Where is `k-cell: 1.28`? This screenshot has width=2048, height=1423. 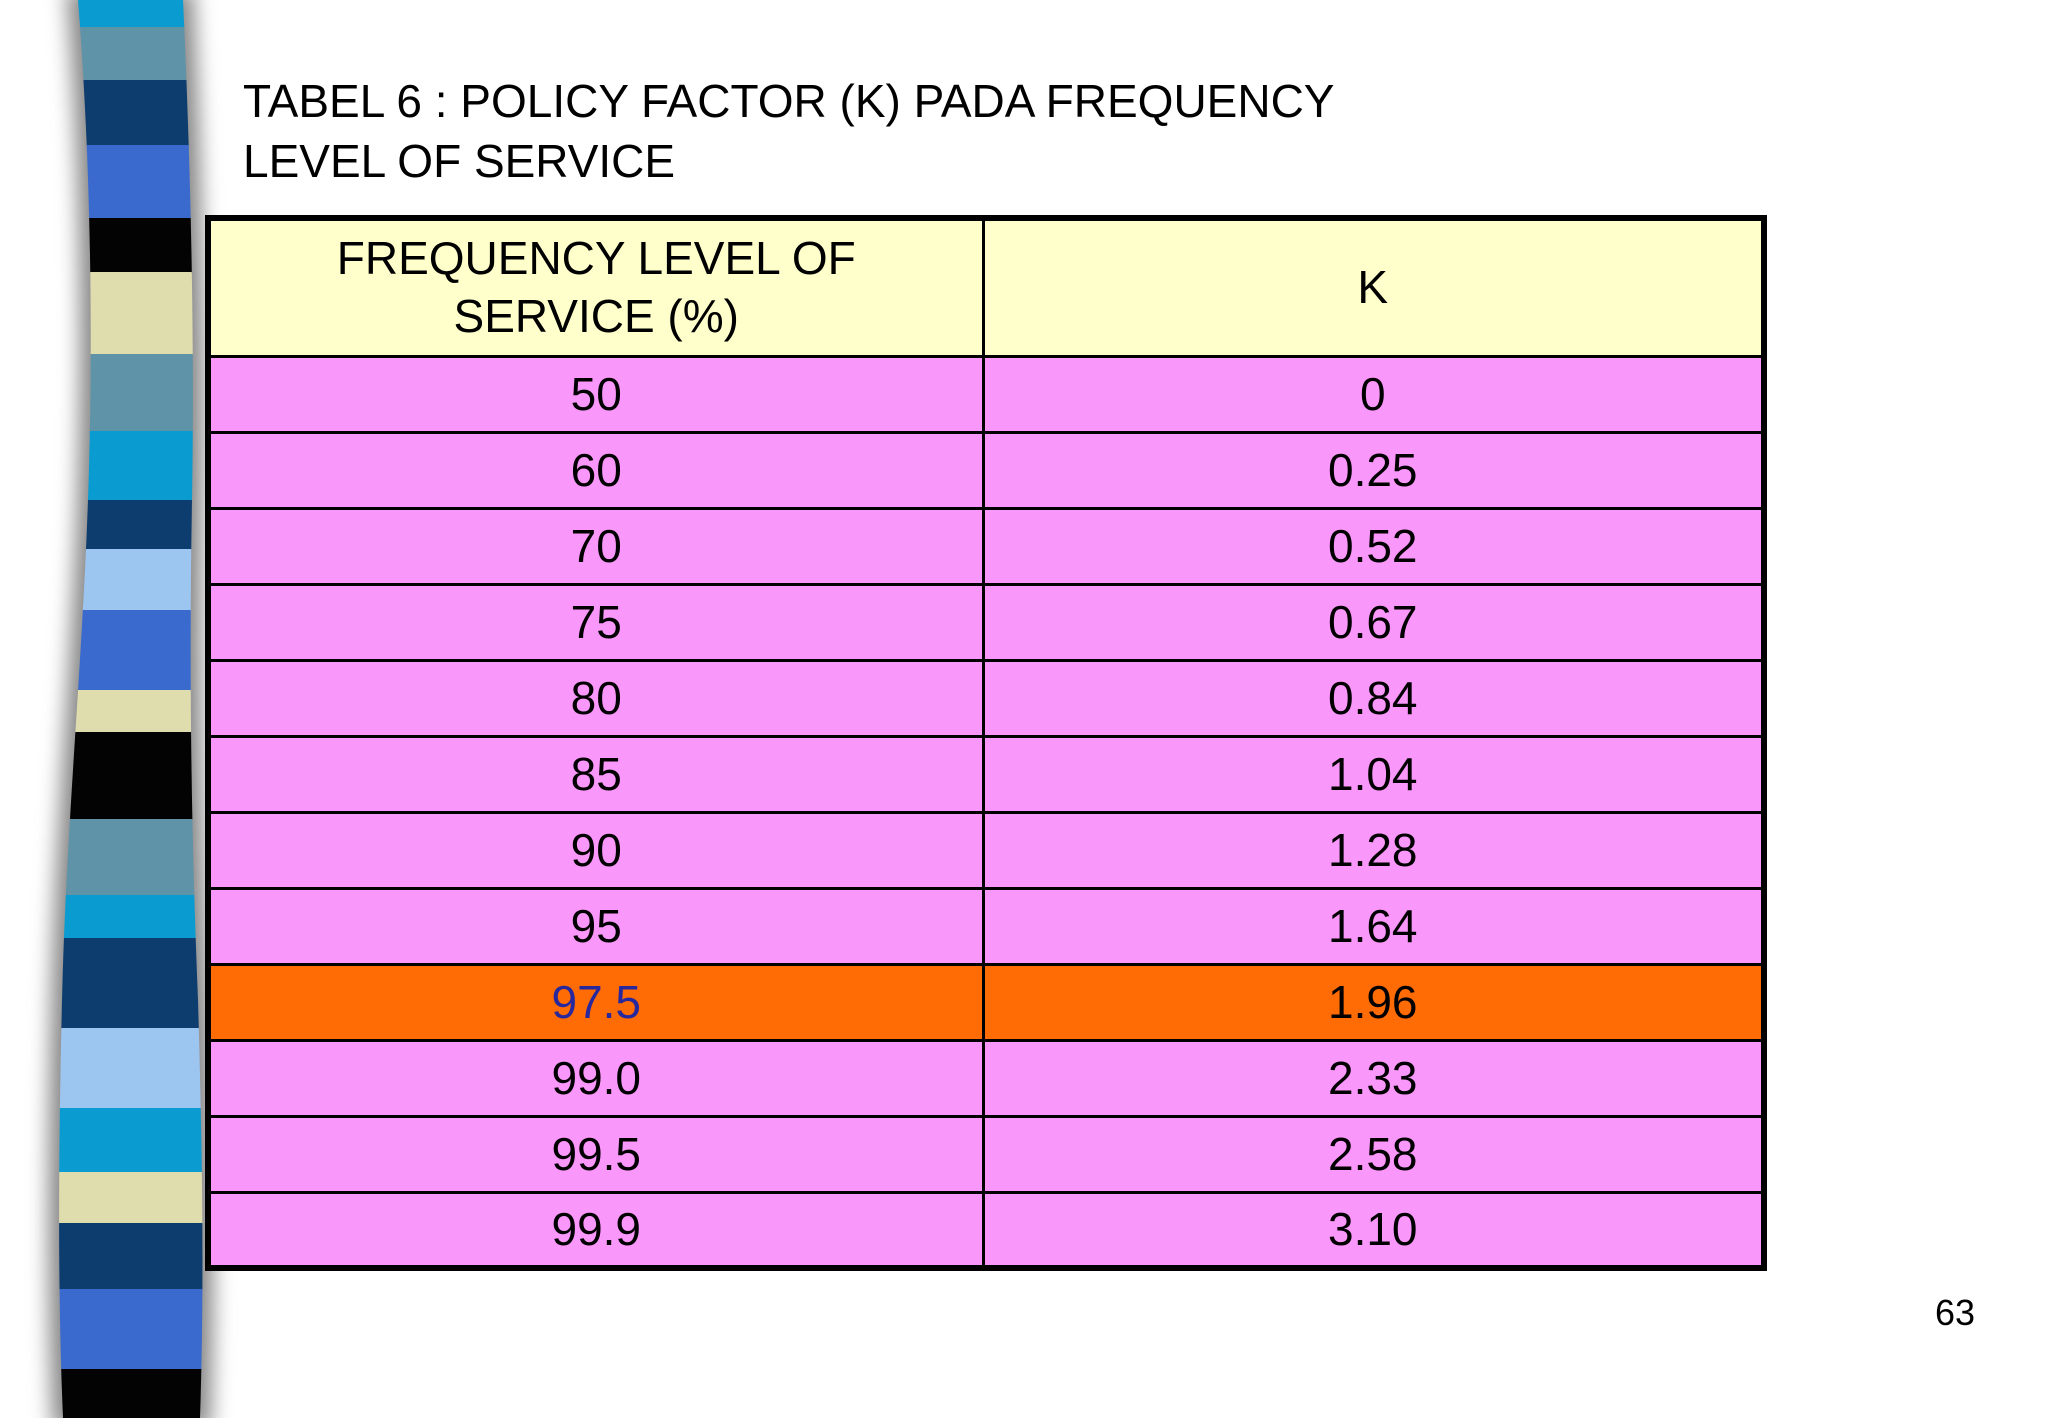
k-cell: 1.28 is located at coordinates (1373, 850).